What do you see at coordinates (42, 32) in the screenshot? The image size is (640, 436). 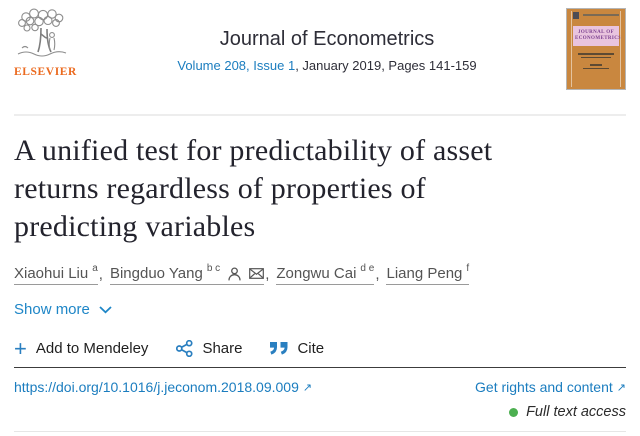 I see `elsevier-tree-logo-icon` at bounding box center [42, 32].